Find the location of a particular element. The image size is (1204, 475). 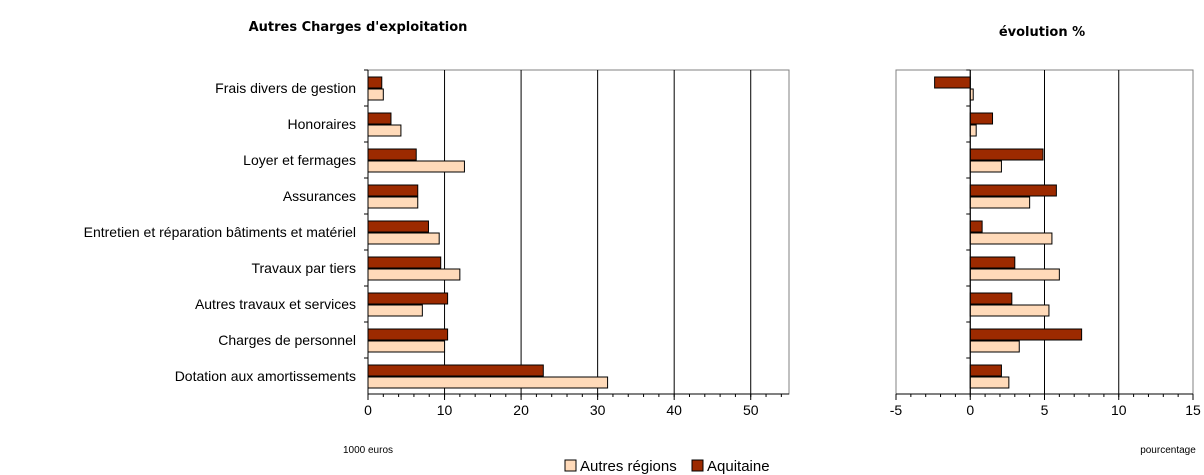

category-label-travaux-par-tiers: Travaux par tiers is located at coordinates (303, 268).